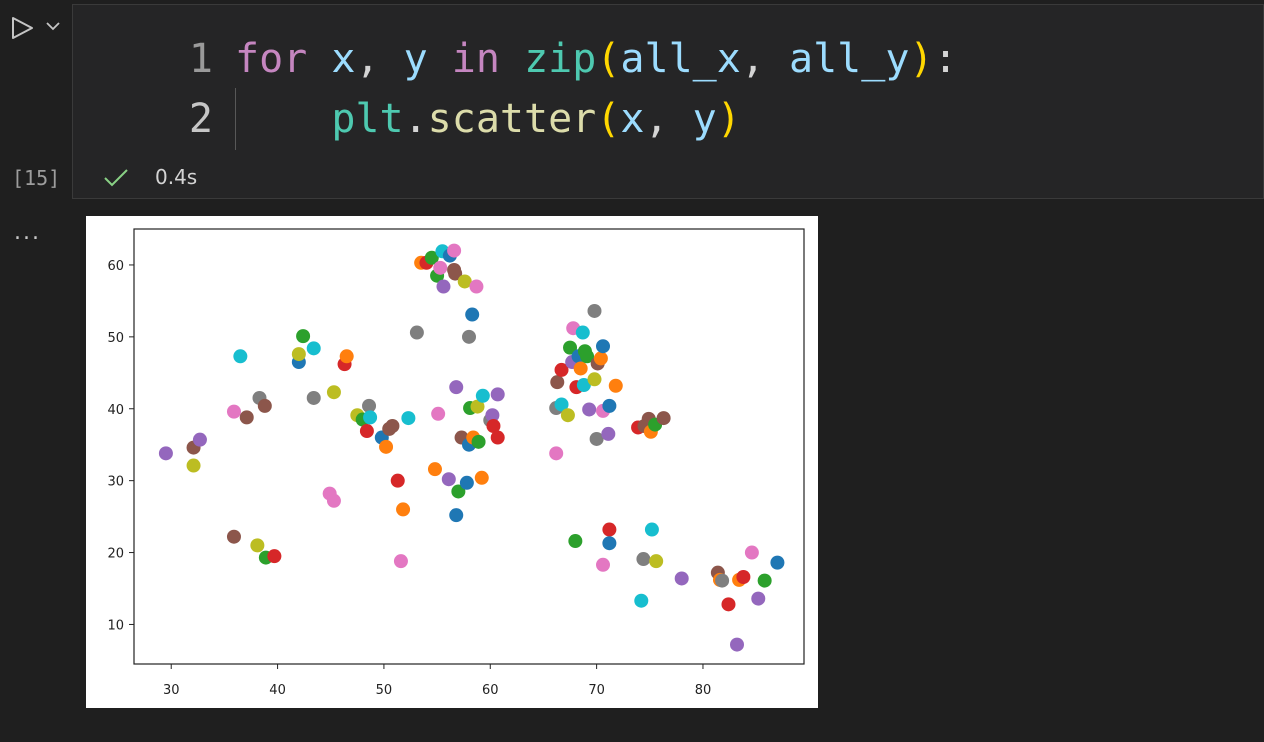  Describe the element at coordinates (116, 178) in the screenshot. I see `check-icon` at that location.